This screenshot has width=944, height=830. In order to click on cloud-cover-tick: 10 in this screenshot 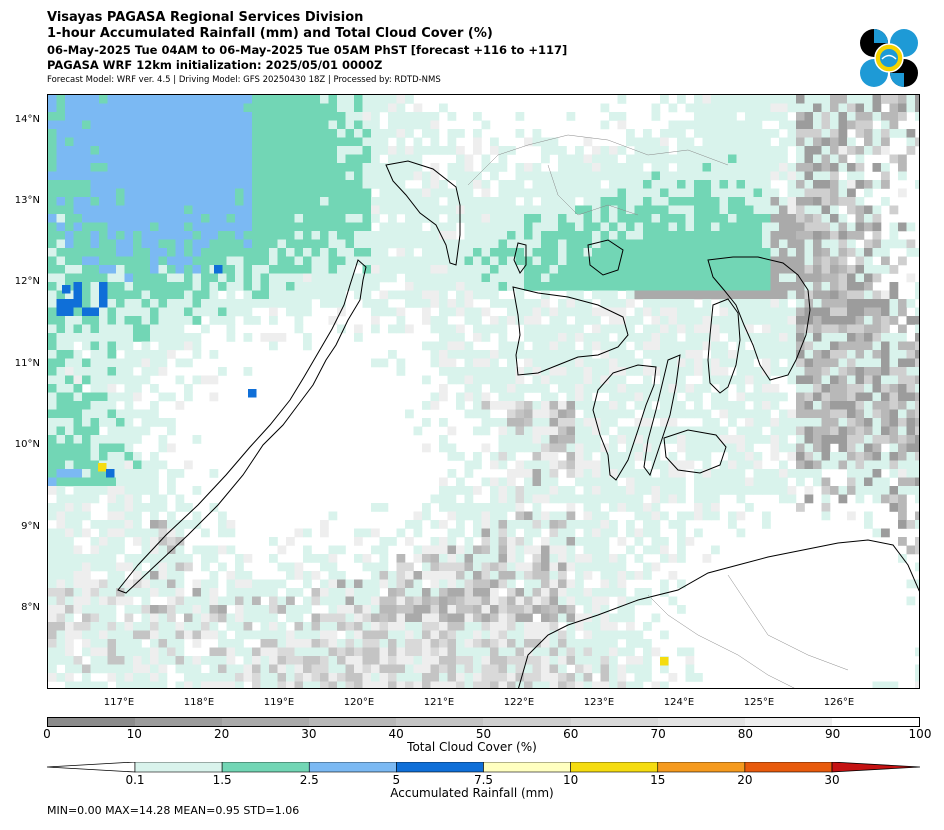, I will do `click(134, 734)`.